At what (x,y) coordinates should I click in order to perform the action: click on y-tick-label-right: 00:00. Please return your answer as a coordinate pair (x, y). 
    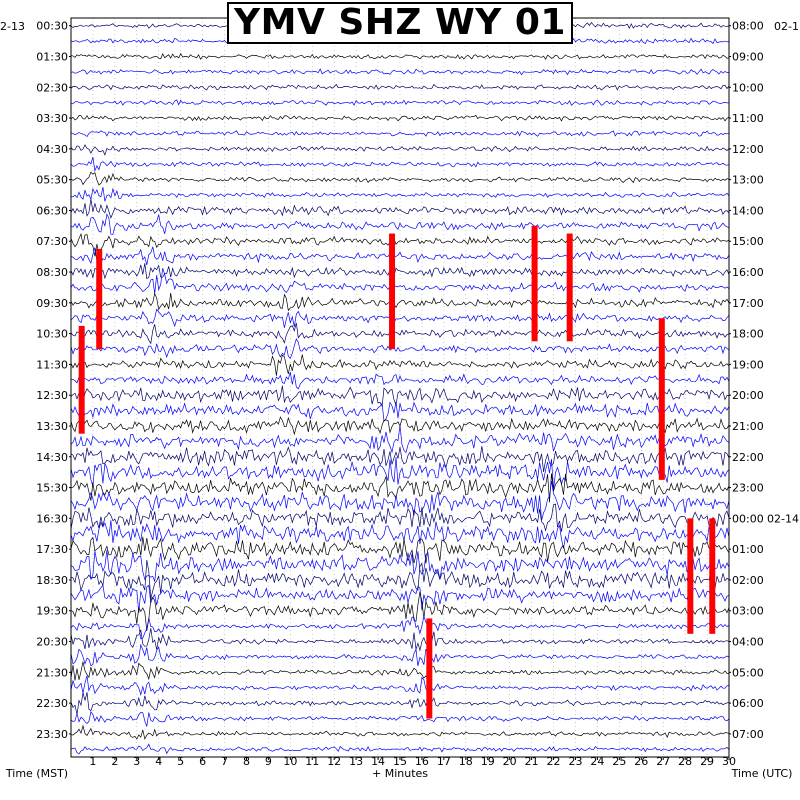
    Looking at the image, I should click on (748, 518).